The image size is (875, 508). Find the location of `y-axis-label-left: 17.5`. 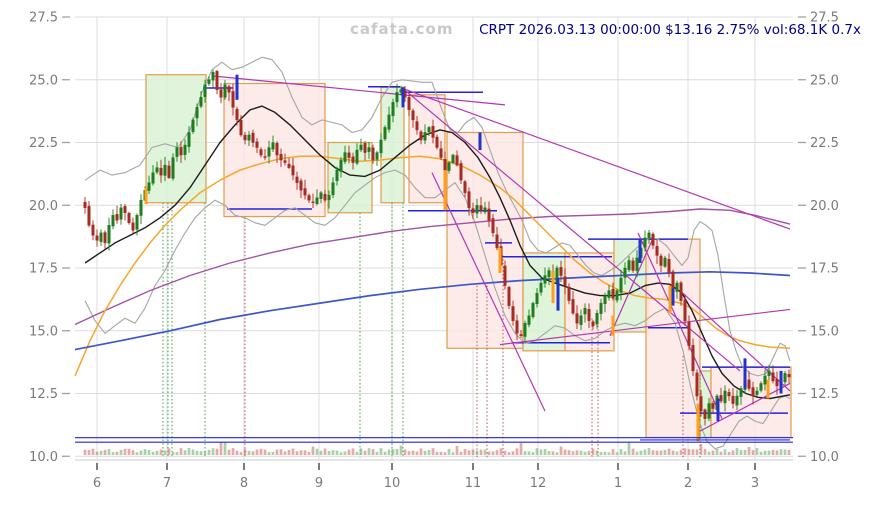

y-axis-label-left: 17.5 is located at coordinates (43, 269).